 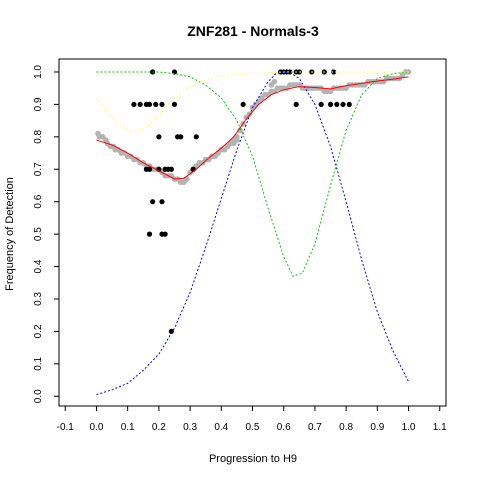 What do you see at coordinates (346, 427) in the screenshot?
I see `x-tick-label: 0.8` at bounding box center [346, 427].